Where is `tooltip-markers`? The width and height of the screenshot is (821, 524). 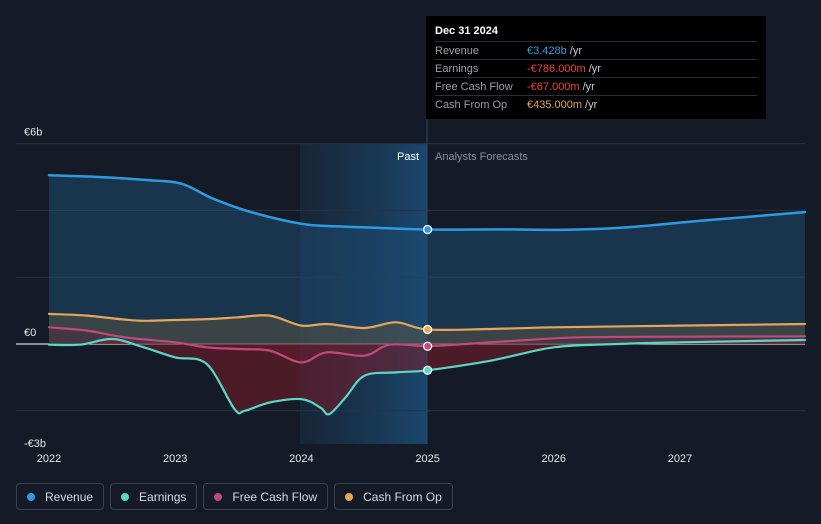 tooltip-markers is located at coordinates (427, 299).